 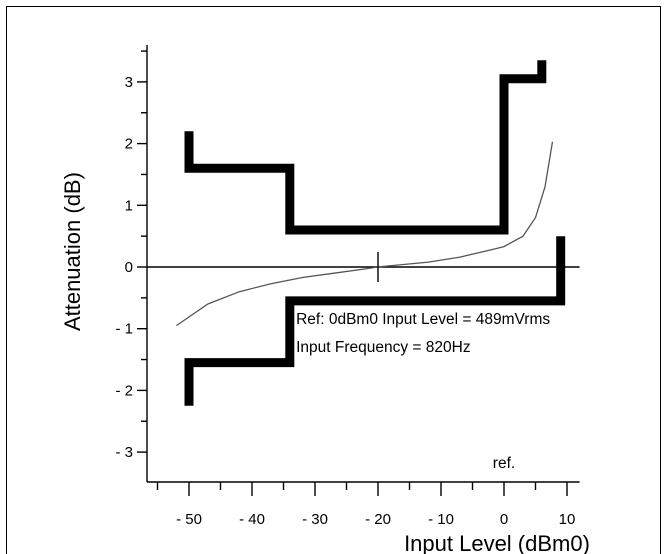 I want to click on x-tick-label: - 40, so click(x=252, y=519).